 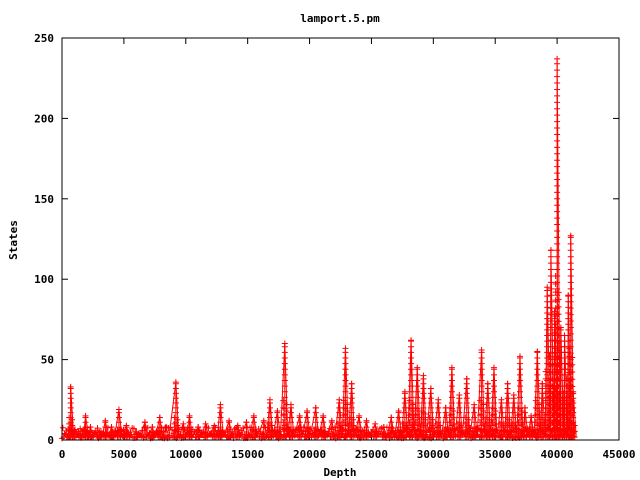 What do you see at coordinates (62, 454) in the screenshot?
I see `x-tick-label: 0` at bounding box center [62, 454].